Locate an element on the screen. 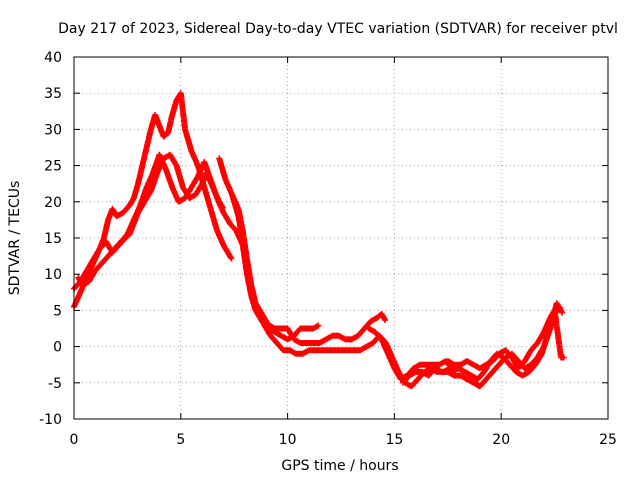  series-A is located at coordinates (153, 200).